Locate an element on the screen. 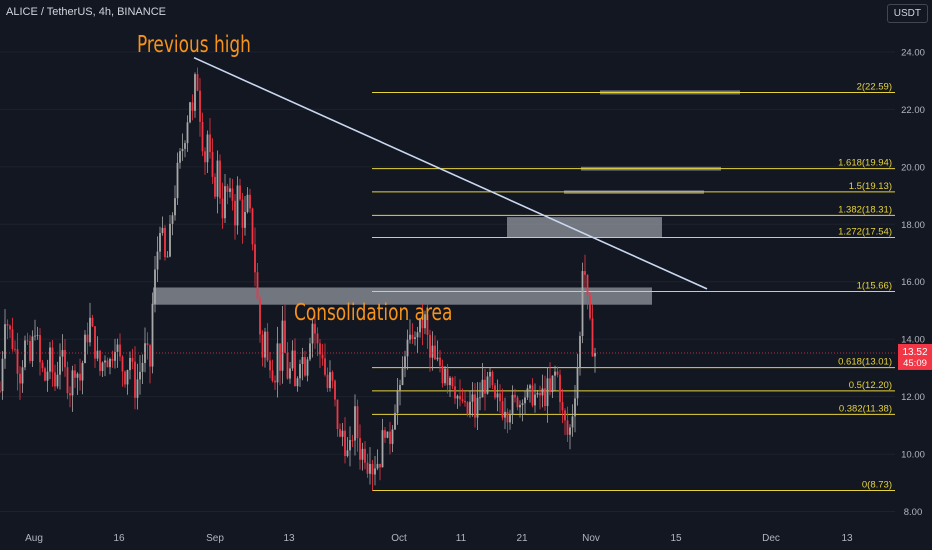 The image size is (932, 550). x-tick-label-6: 21 is located at coordinates (522, 538).